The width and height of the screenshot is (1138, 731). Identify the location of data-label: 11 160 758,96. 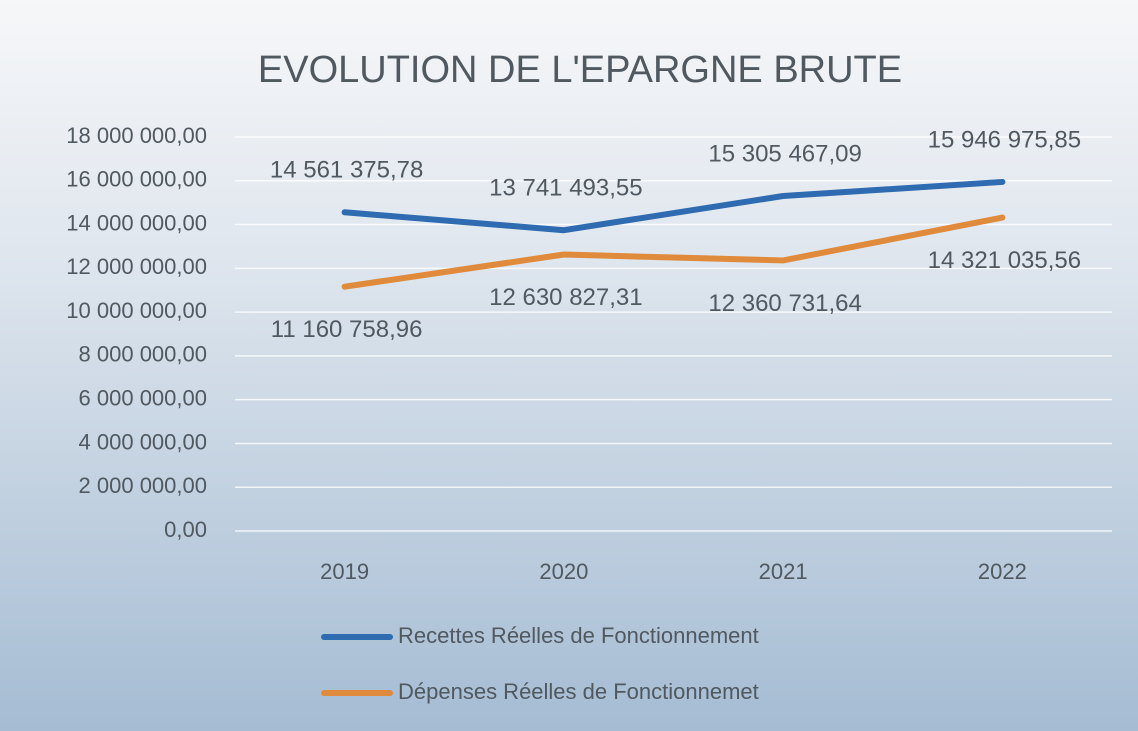
(347, 329).